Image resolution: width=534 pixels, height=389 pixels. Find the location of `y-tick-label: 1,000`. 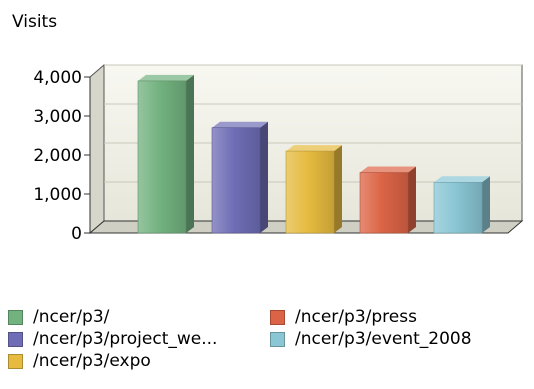

y-tick-label: 1,000 is located at coordinates (57, 195).